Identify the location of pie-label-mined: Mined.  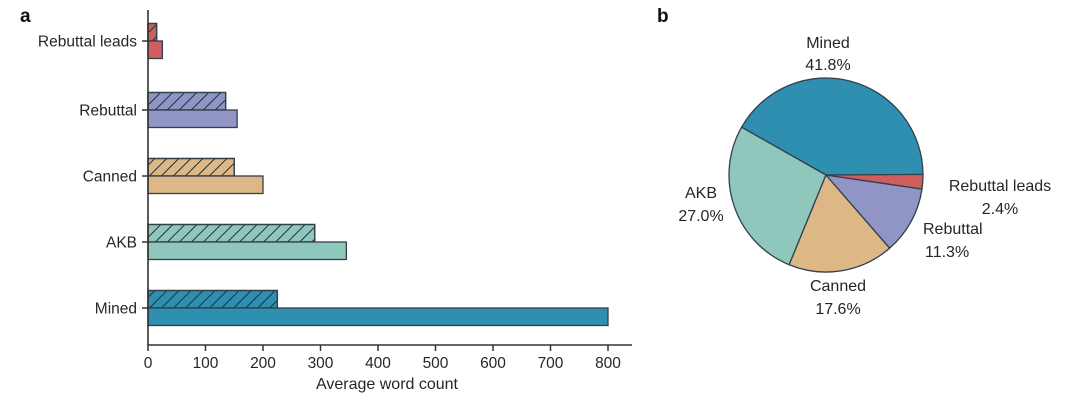
(828, 43).